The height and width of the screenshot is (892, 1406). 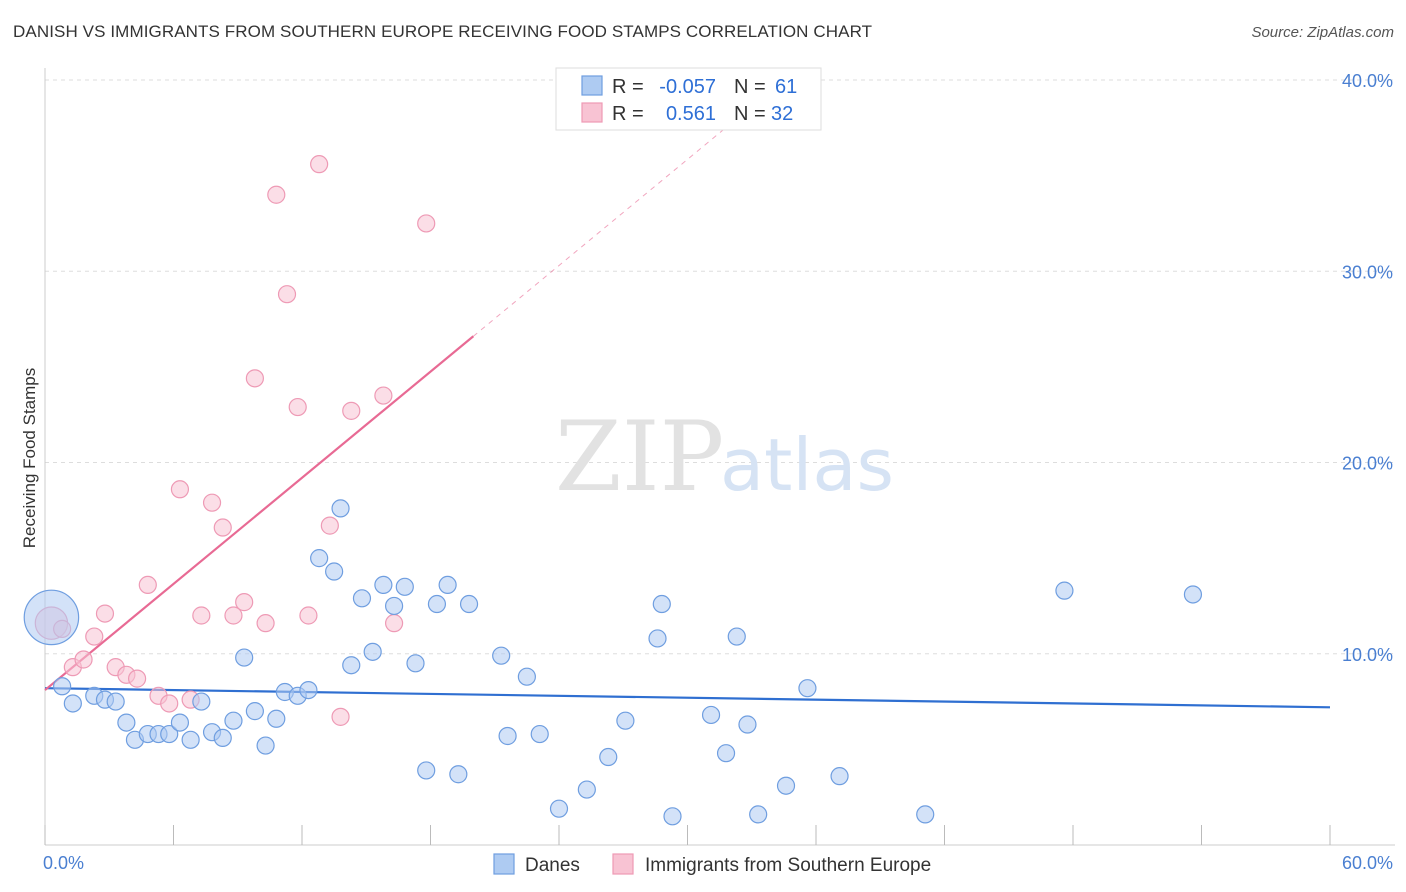 I want to click on bottom-legend: Danes Immigrants from Southern Europe, so click(x=712, y=864).